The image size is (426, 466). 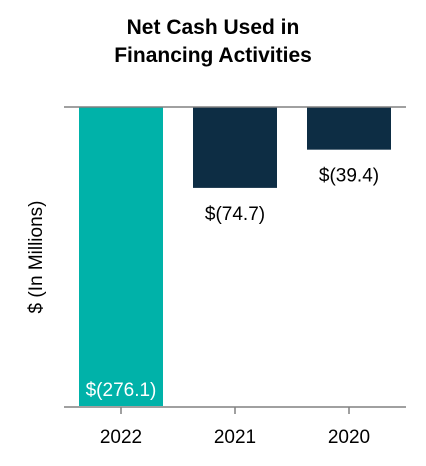 I want to click on x-tick-label-2020: 2020, so click(x=349, y=437).